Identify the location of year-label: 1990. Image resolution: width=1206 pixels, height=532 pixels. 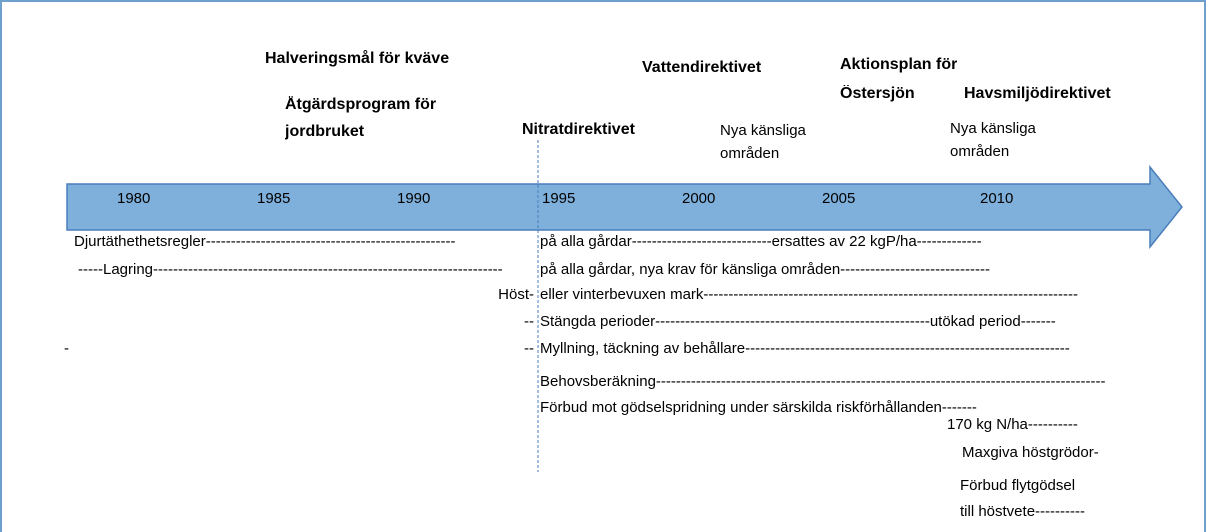
(414, 198).